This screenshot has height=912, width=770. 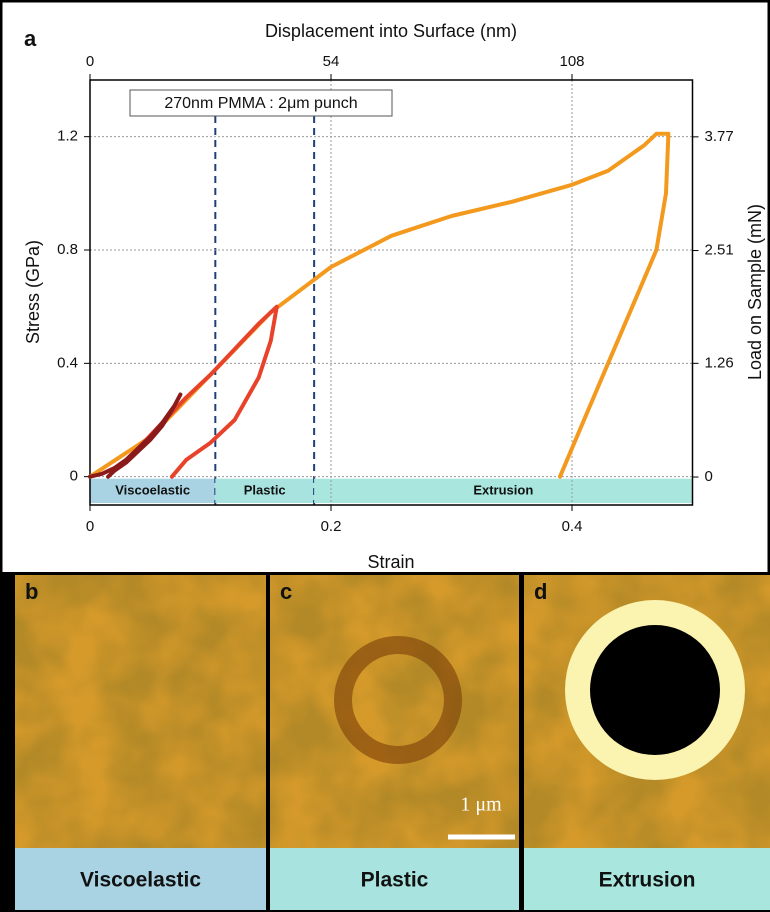 I want to click on scale-bar-label: 1 μm, so click(x=481, y=805).